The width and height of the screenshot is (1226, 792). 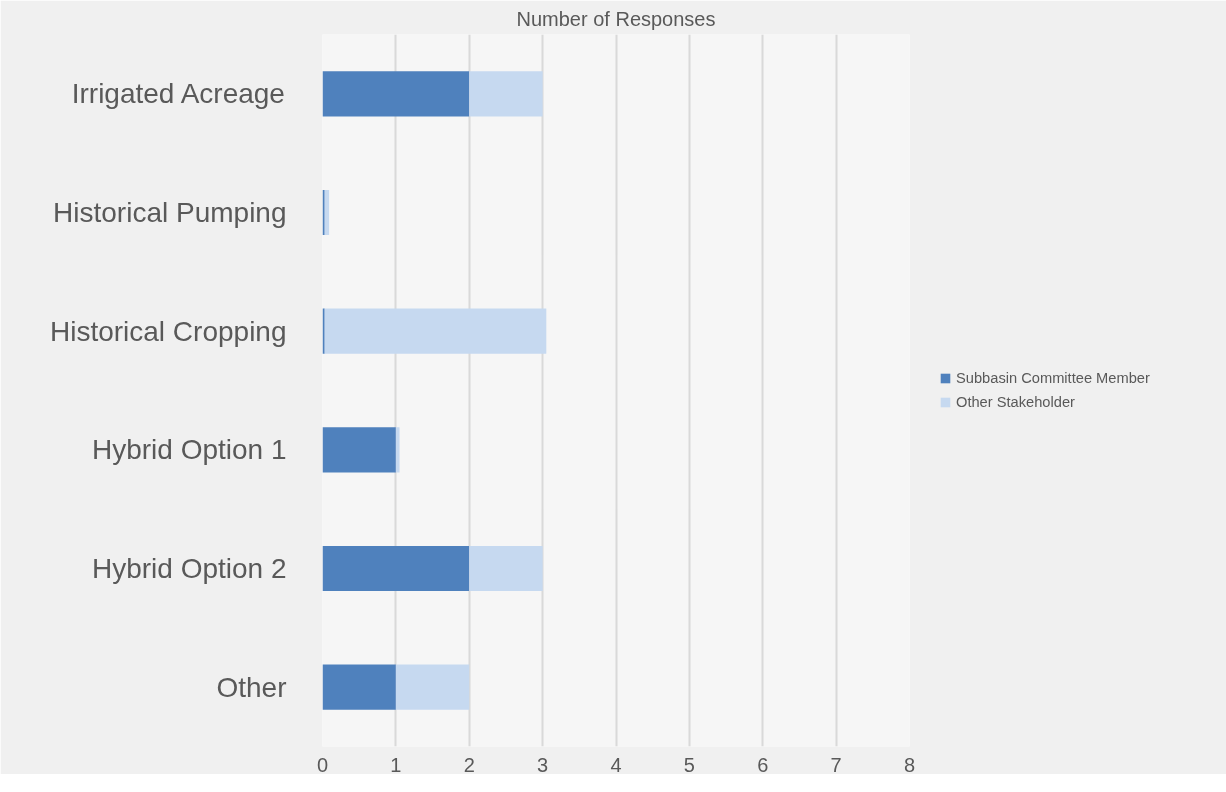 What do you see at coordinates (178, 94) in the screenshot?
I see `y-tick-label: Irrigated Acreage` at bounding box center [178, 94].